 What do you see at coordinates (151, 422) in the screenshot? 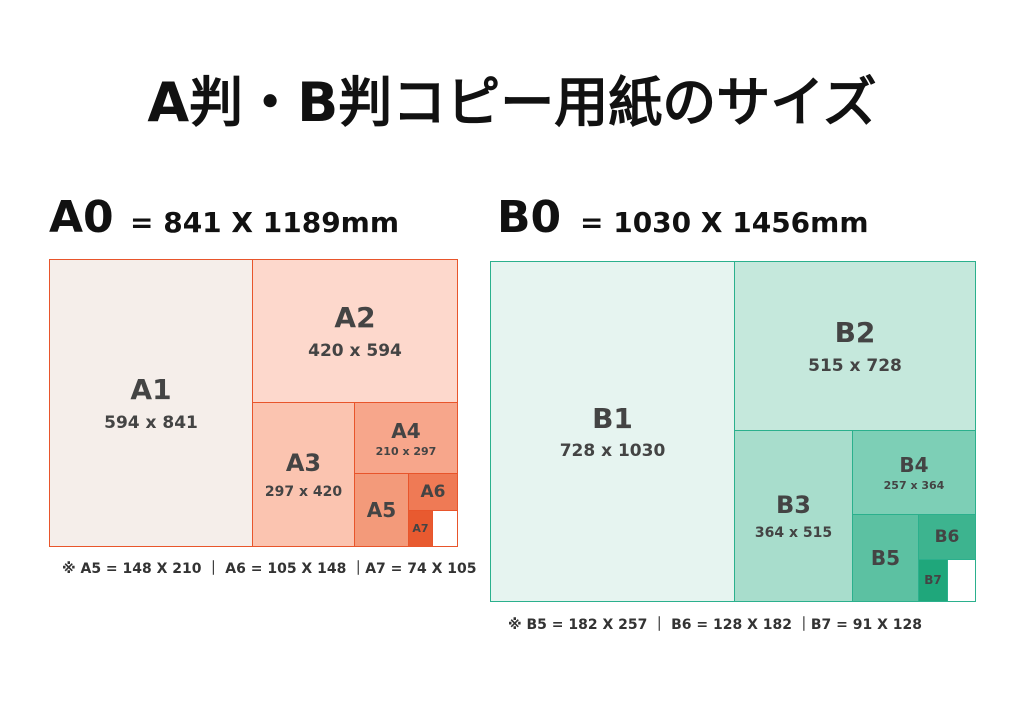
I see `label: 594 x 841` at bounding box center [151, 422].